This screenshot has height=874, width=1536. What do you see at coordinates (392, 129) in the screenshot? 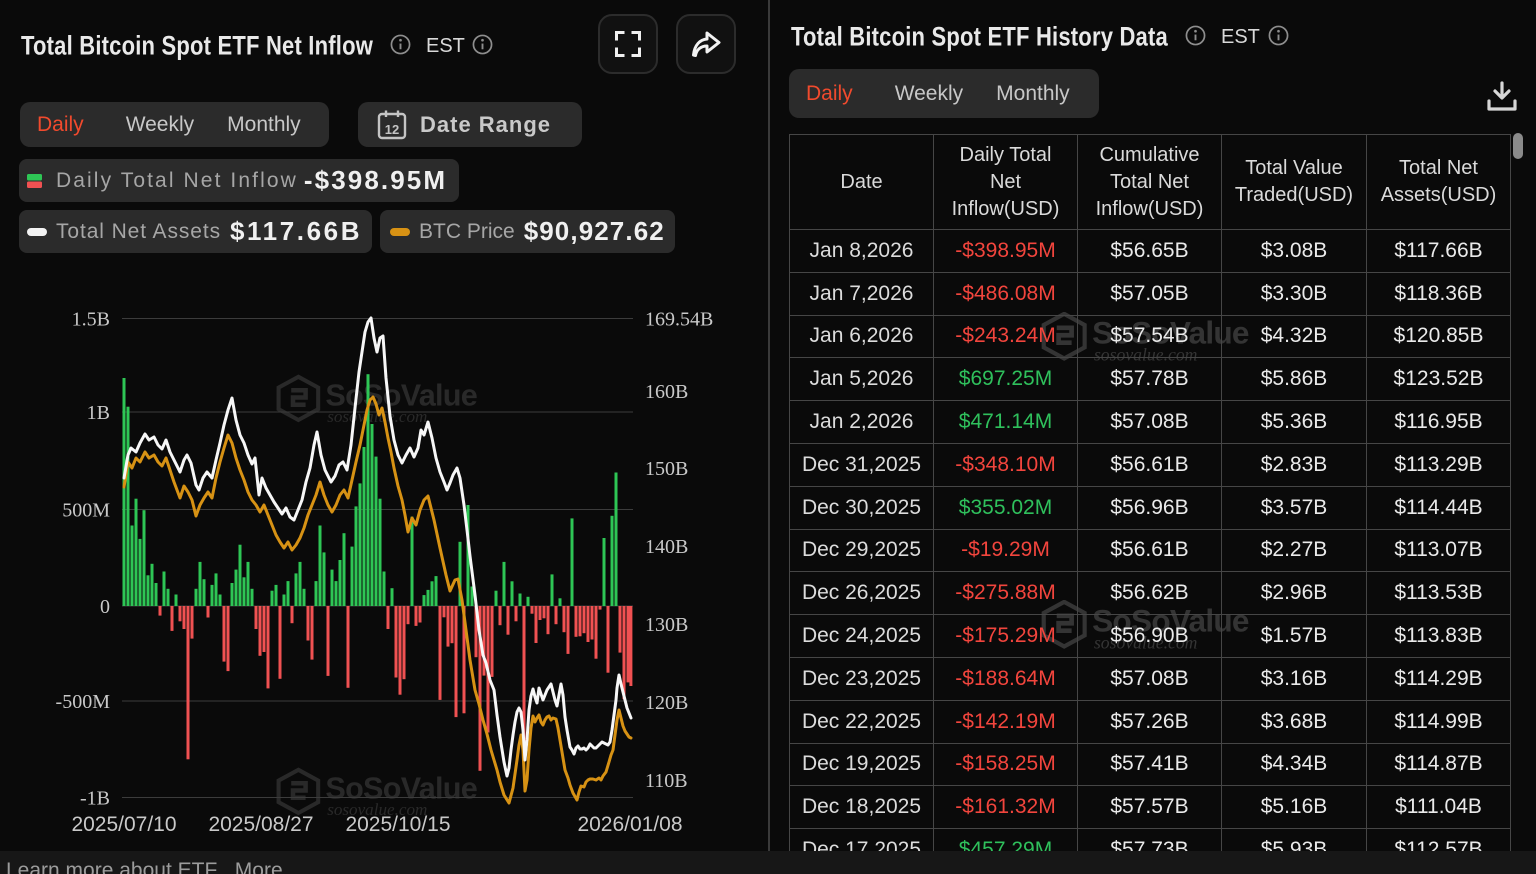
I see `svg-text: 12` at bounding box center [392, 129].